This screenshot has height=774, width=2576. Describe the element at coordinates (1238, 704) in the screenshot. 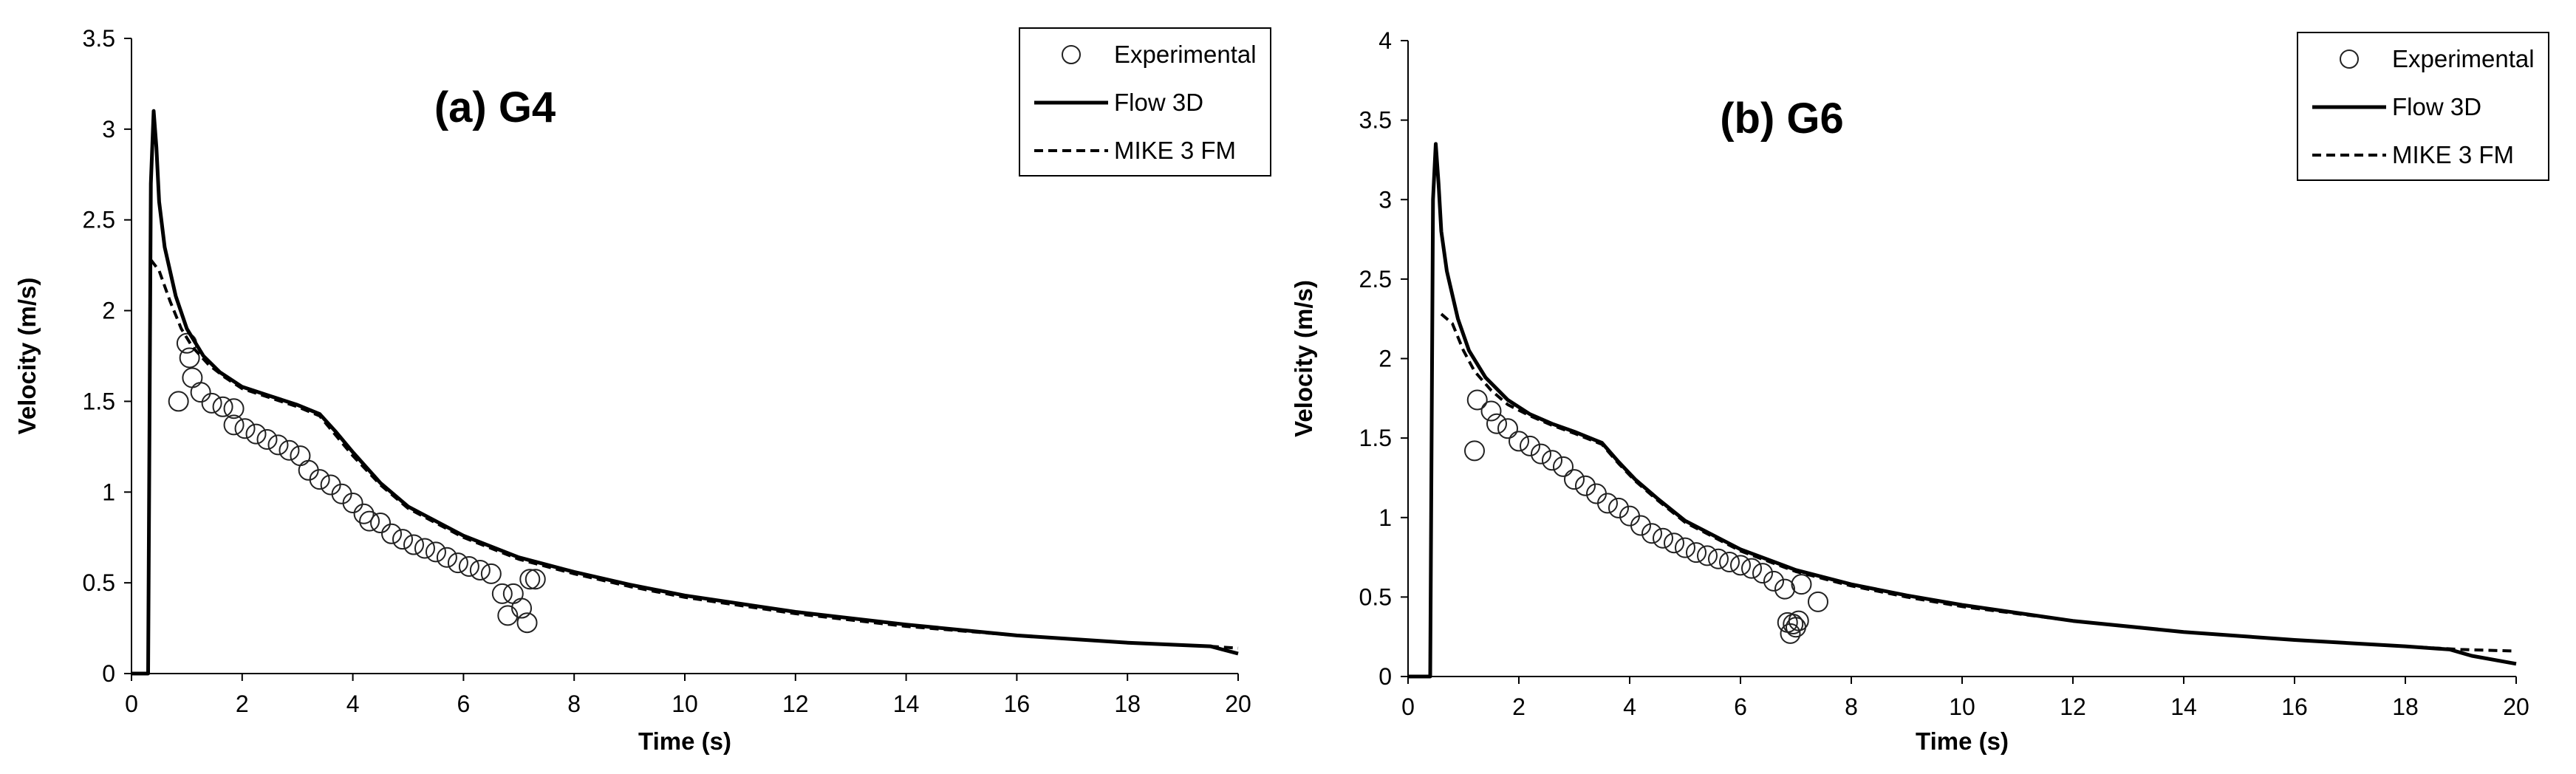

I see `x-tick-label: 20` at that location.